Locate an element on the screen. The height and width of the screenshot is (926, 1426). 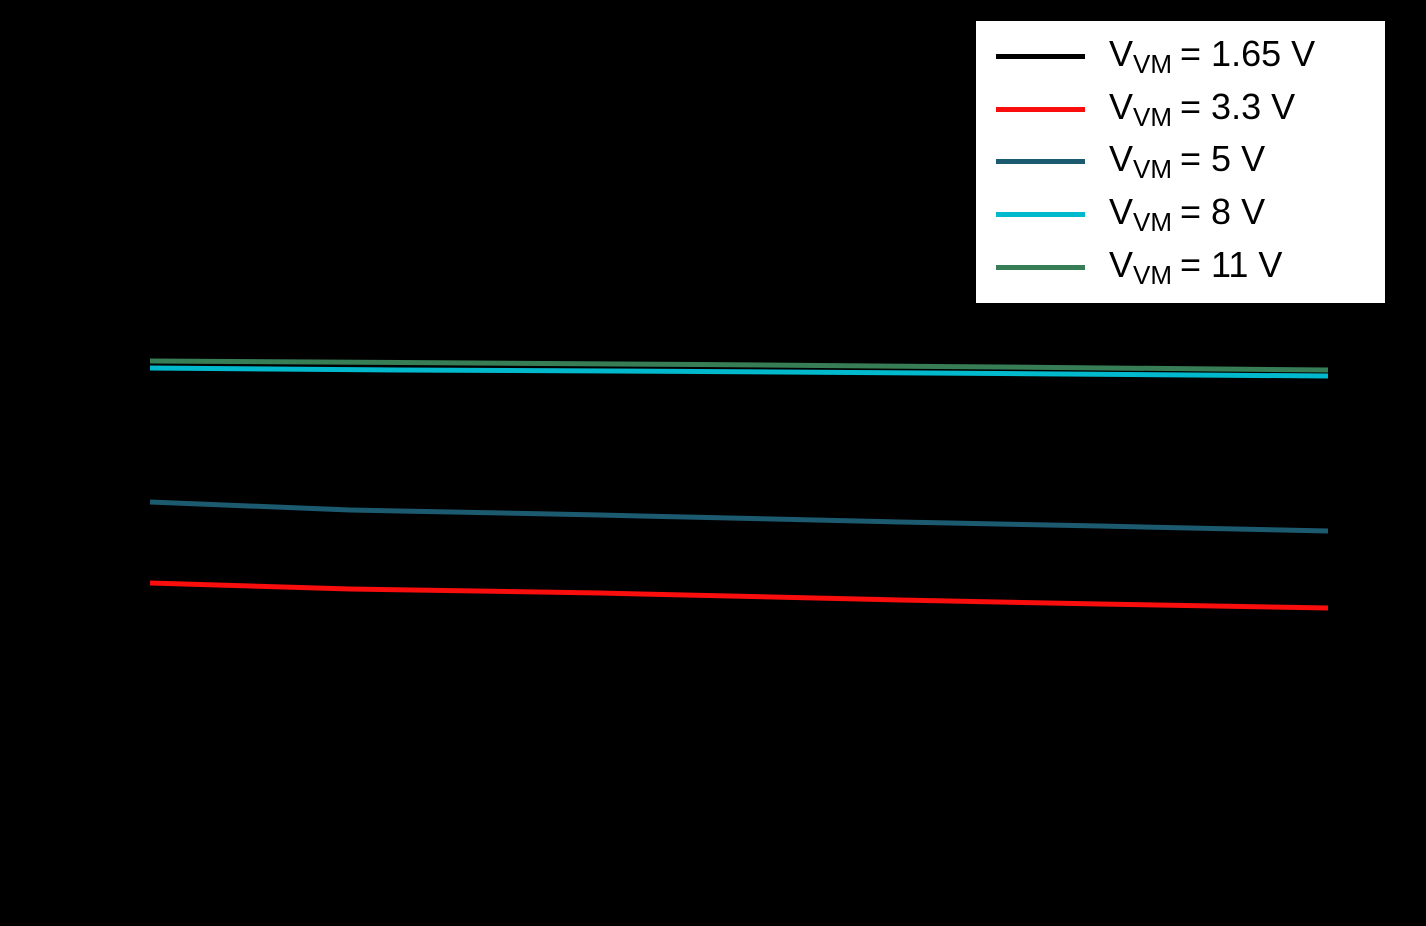
legend-item-vvm-5: VVM = 5 V is located at coordinates (1180, 161).